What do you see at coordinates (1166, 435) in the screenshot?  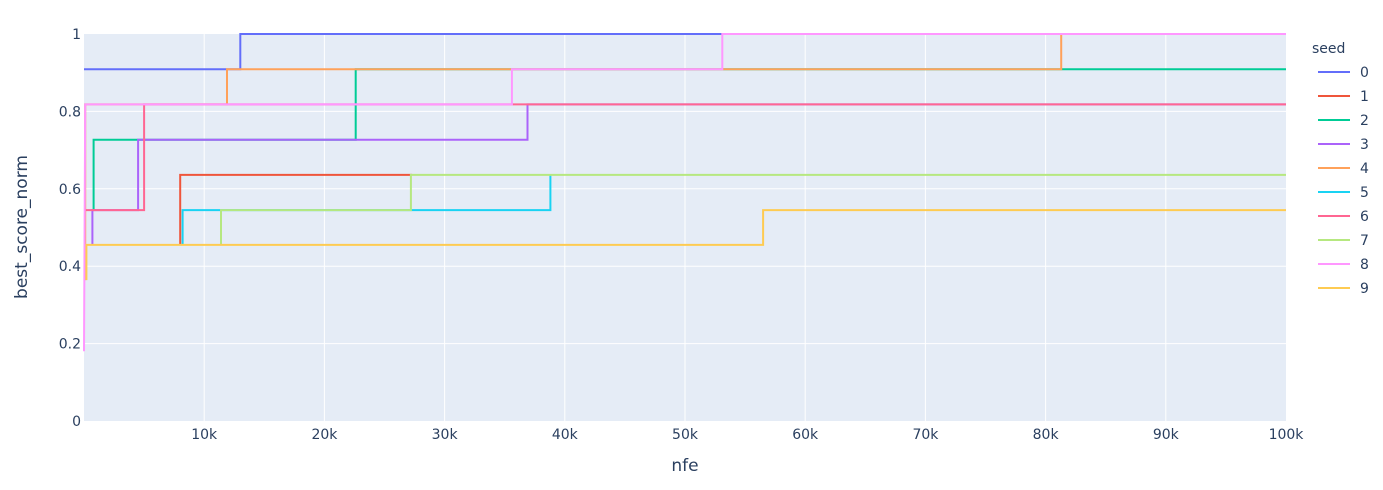 I see `x-tick-label: 90k` at bounding box center [1166, 435].